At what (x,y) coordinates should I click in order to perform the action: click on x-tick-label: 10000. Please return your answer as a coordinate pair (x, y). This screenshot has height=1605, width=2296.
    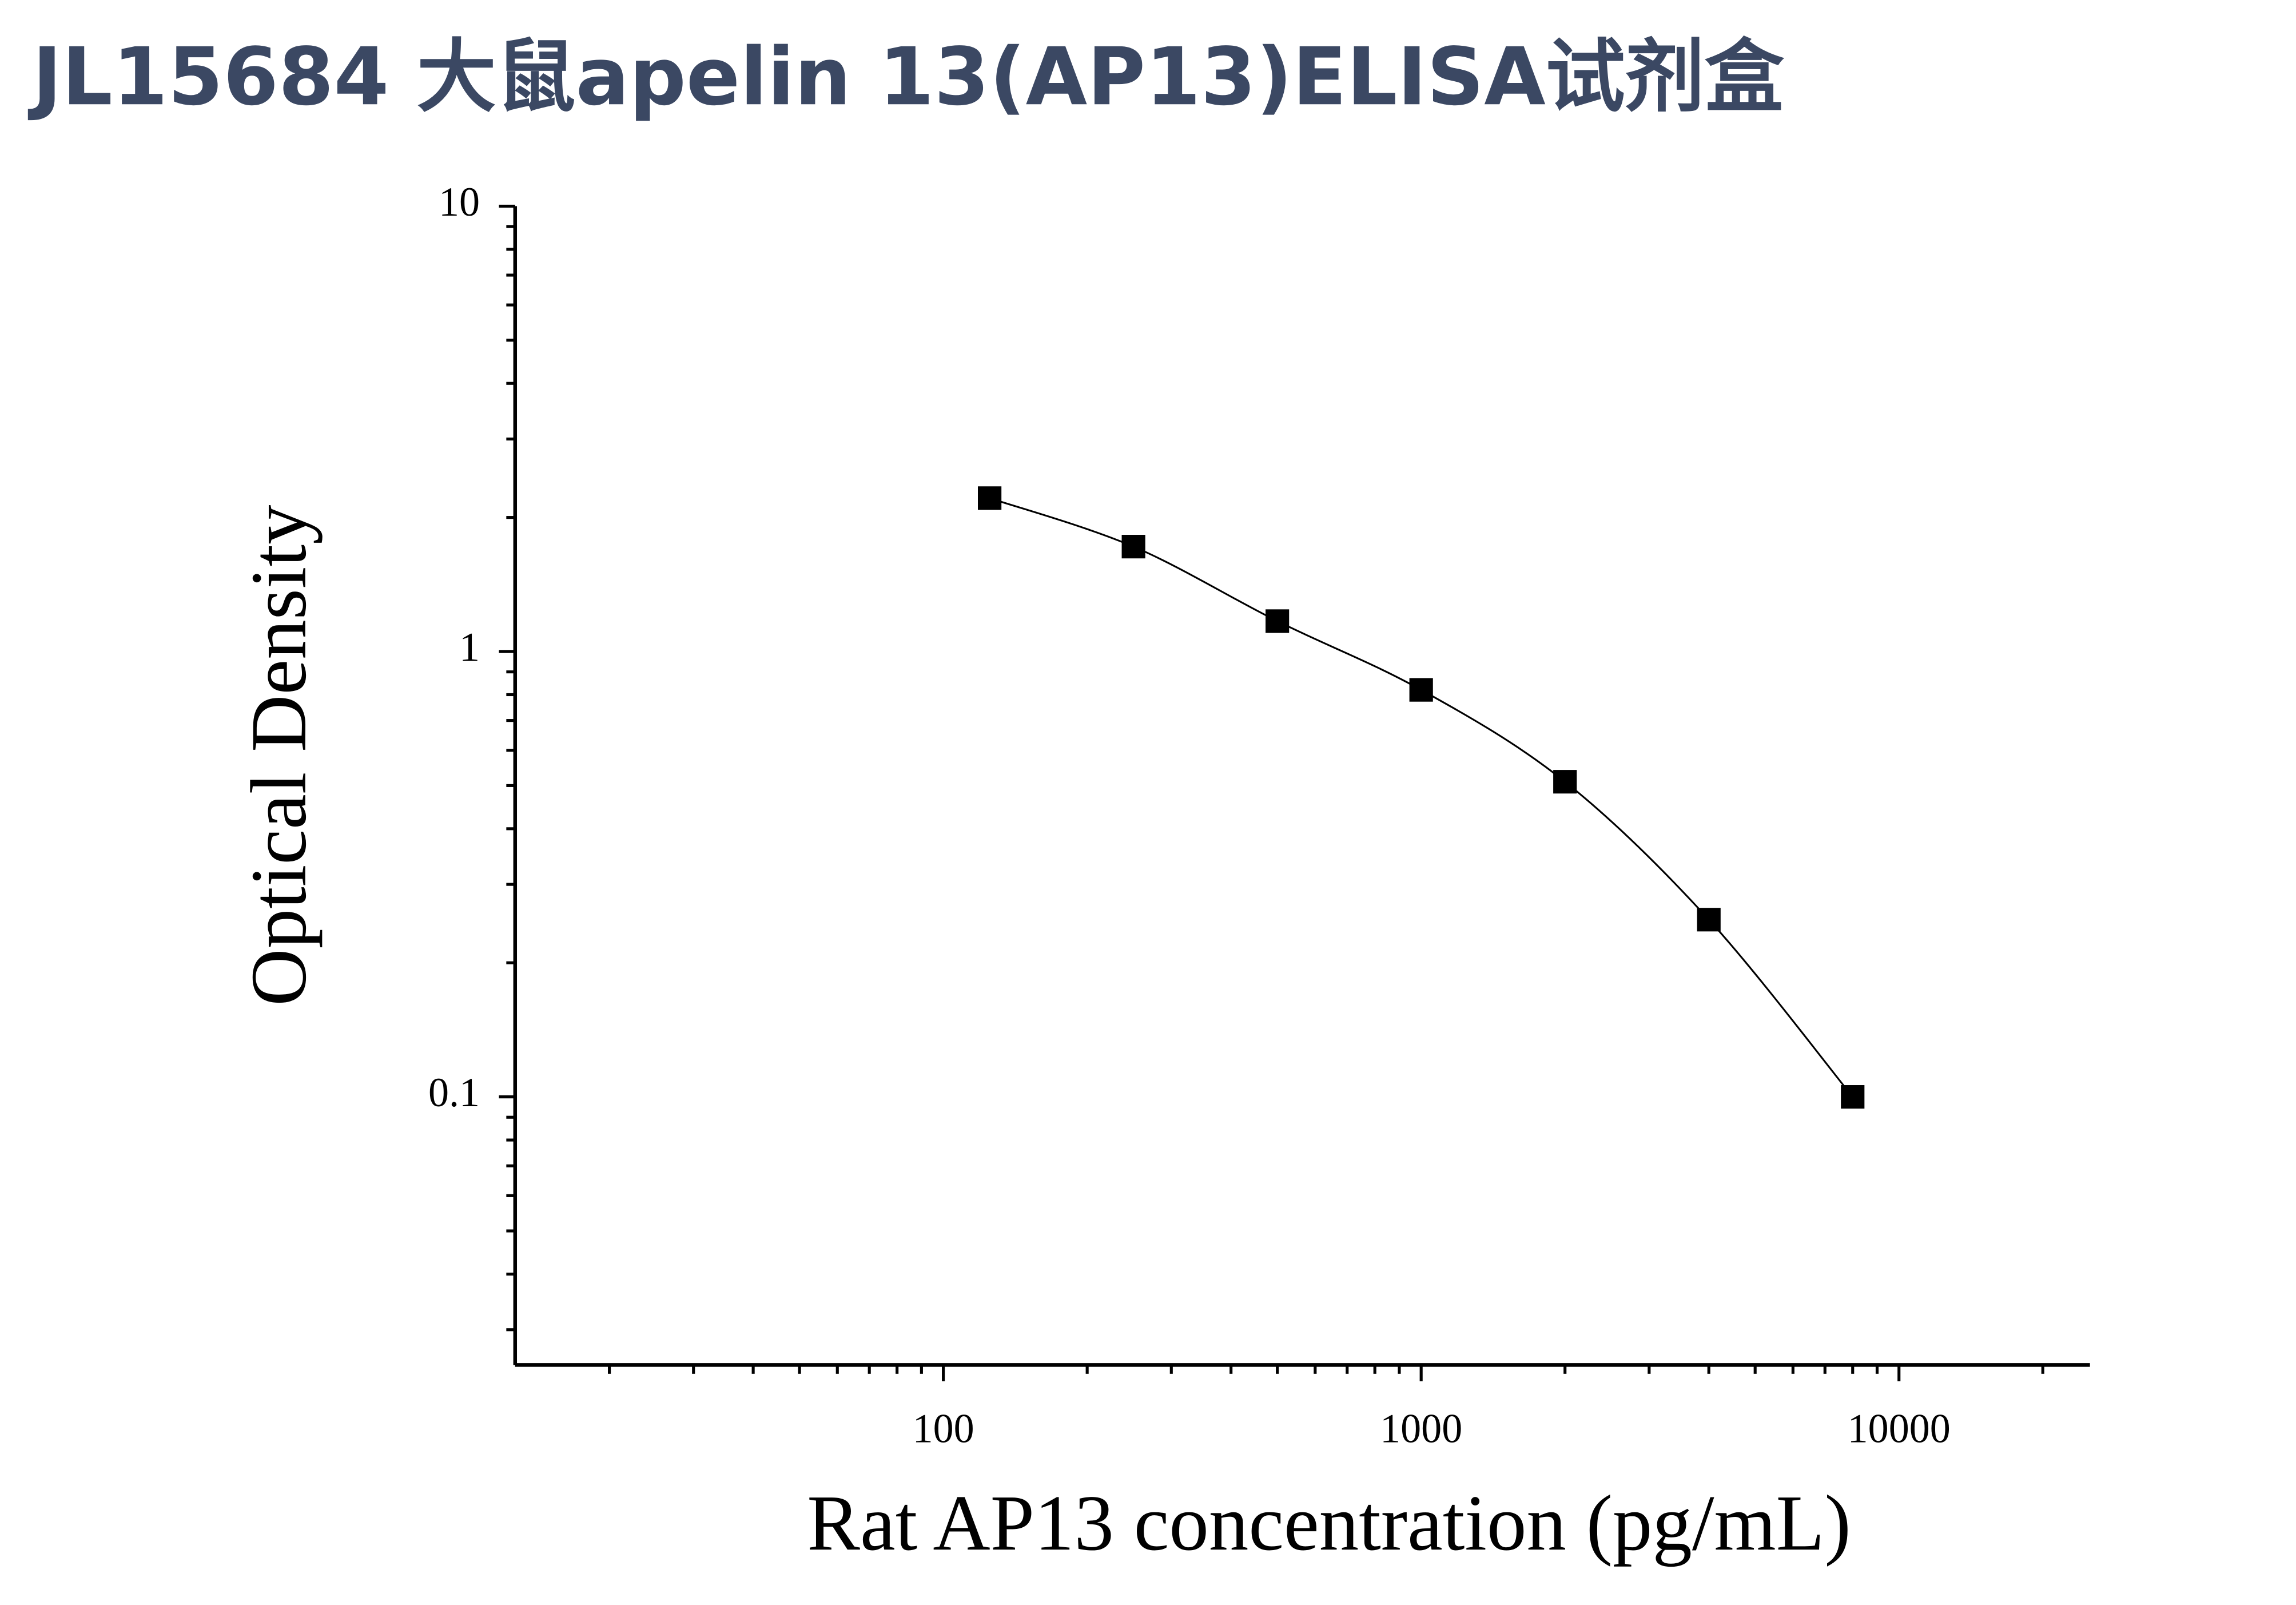
    Looking at the image, I should click on (1899, 1428).